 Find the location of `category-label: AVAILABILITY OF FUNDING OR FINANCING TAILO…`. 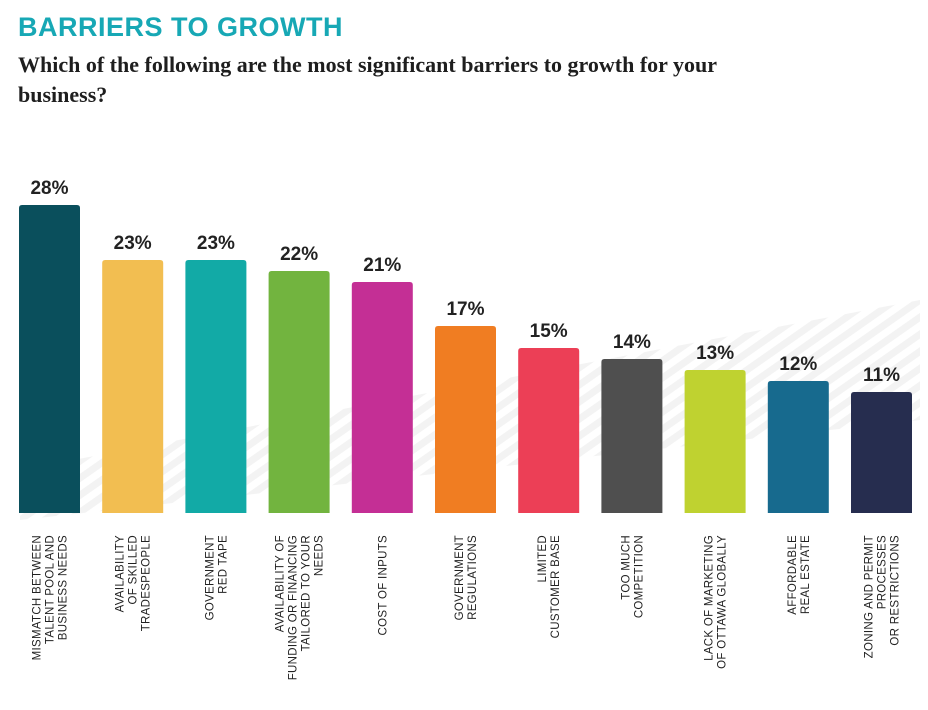

category-label: AVAILABILITY OF FUNDING OR FINANCING TAILO… is located at coordinates (300, 607).